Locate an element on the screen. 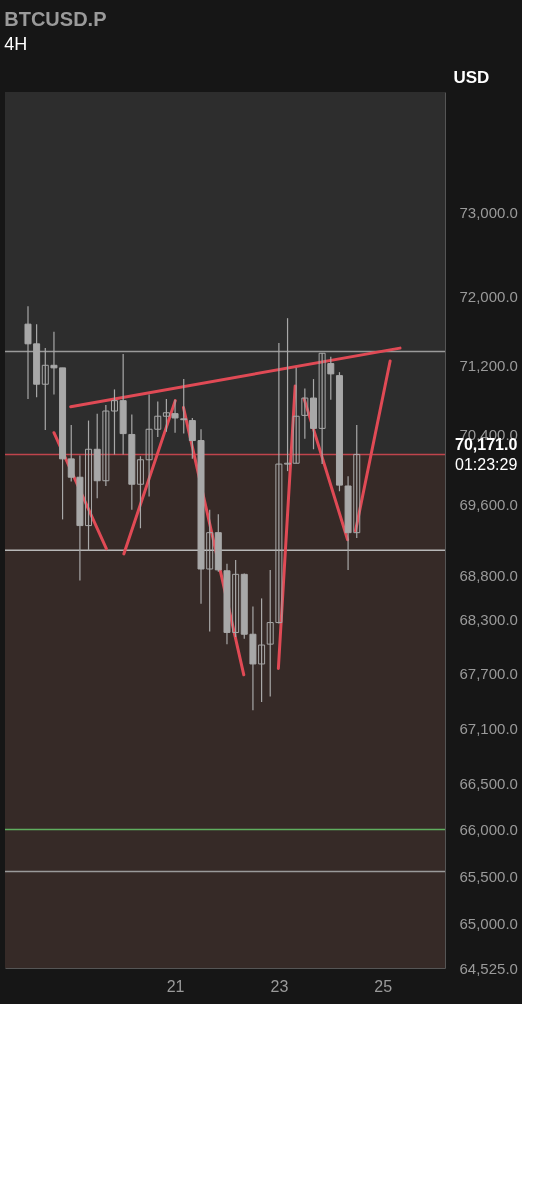 The height and width of the screenshot is (1199, 554). x-tick-label: 25 is located at coordinates (383, 986).